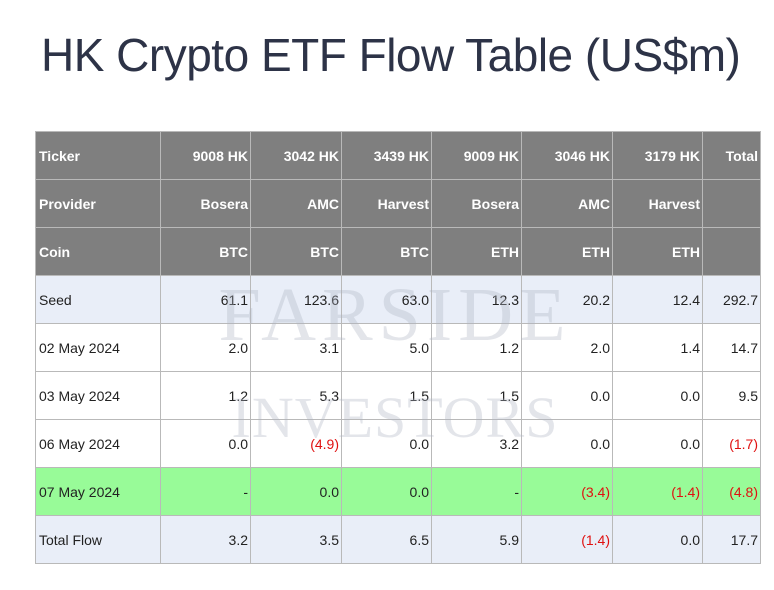 This screenshot has height=590, width=774. I want to click on table-cell-total: (1.7), so click(731, 443).